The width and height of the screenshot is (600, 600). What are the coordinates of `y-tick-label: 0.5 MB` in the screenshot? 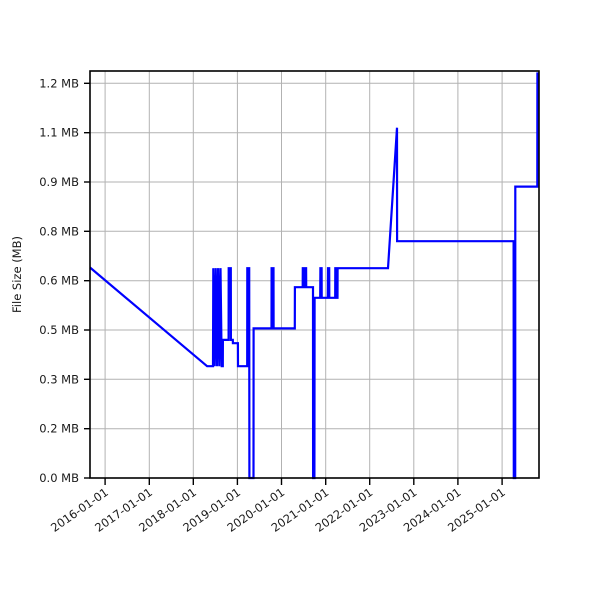 It's located at (59, 330).